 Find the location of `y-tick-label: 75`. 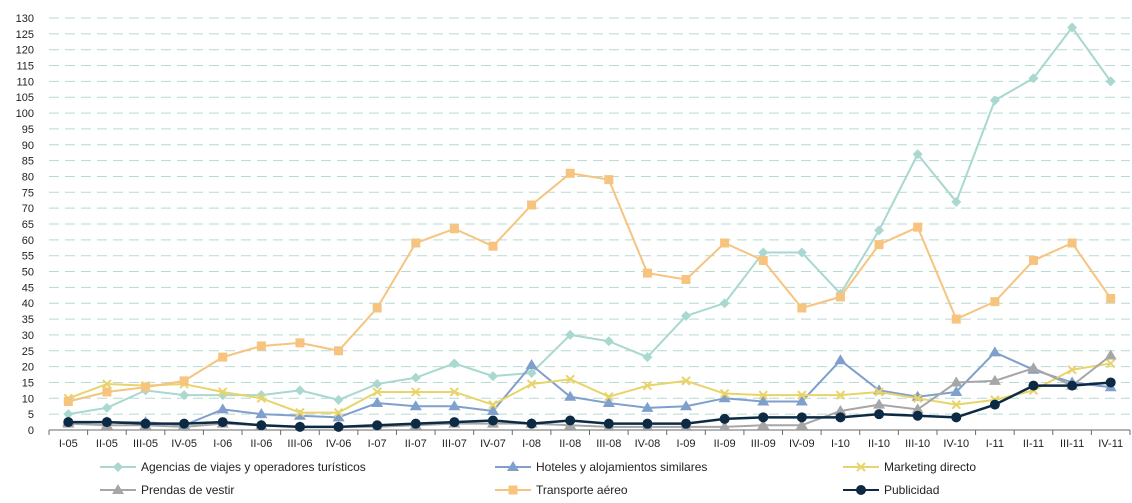

y-tick-label: 75 is located at coordinates (28, 193).